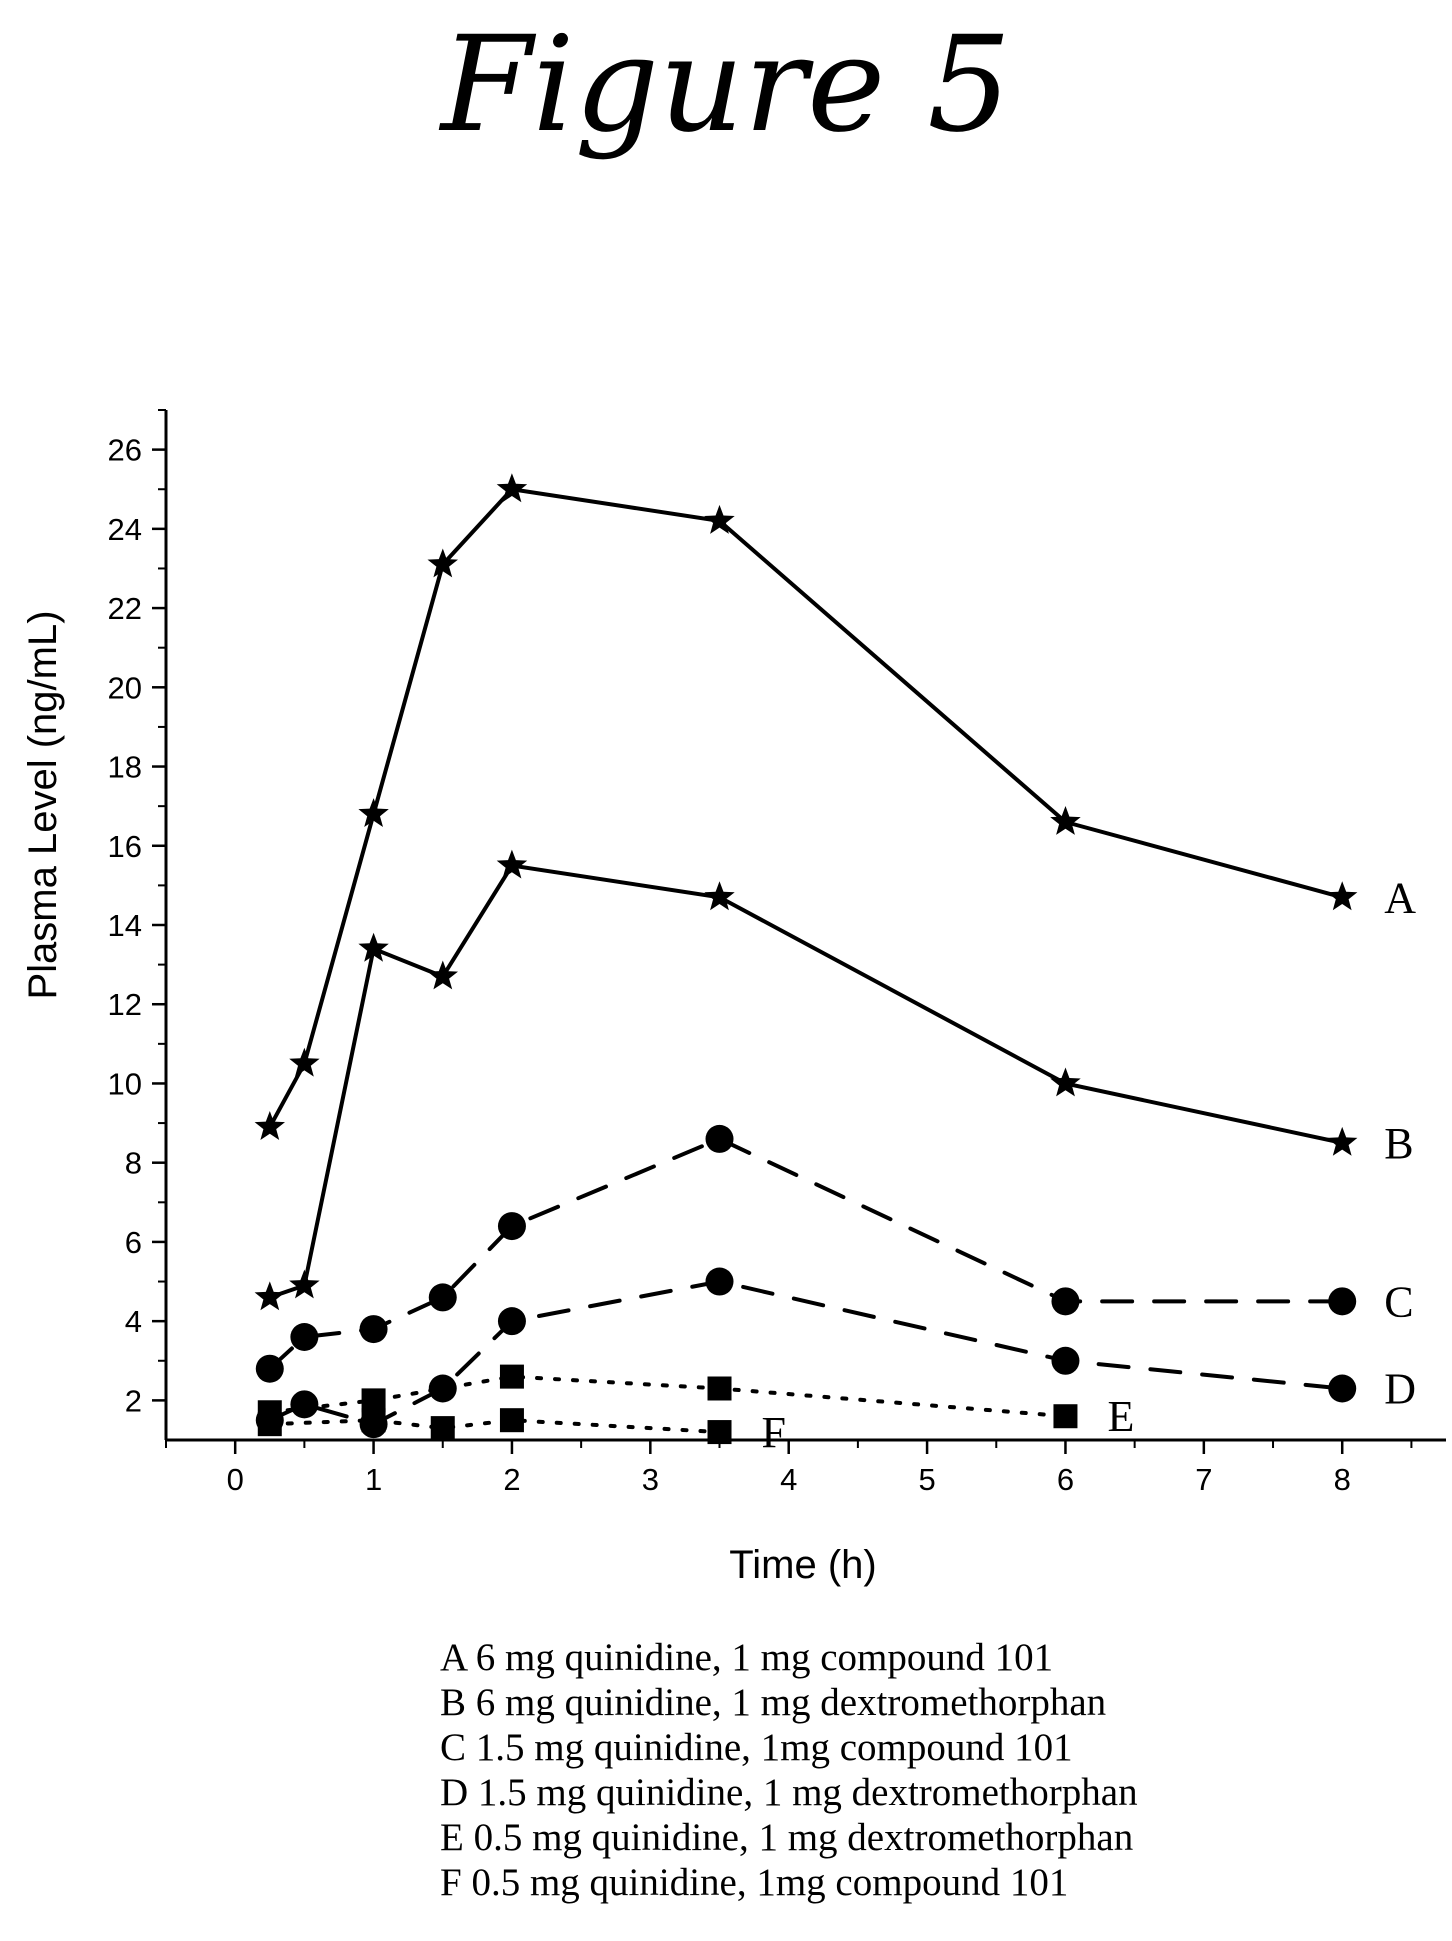 The height and width of the screenshot is (1941, 1452). I want to click on series-end-label: A, so click(1400, 897).